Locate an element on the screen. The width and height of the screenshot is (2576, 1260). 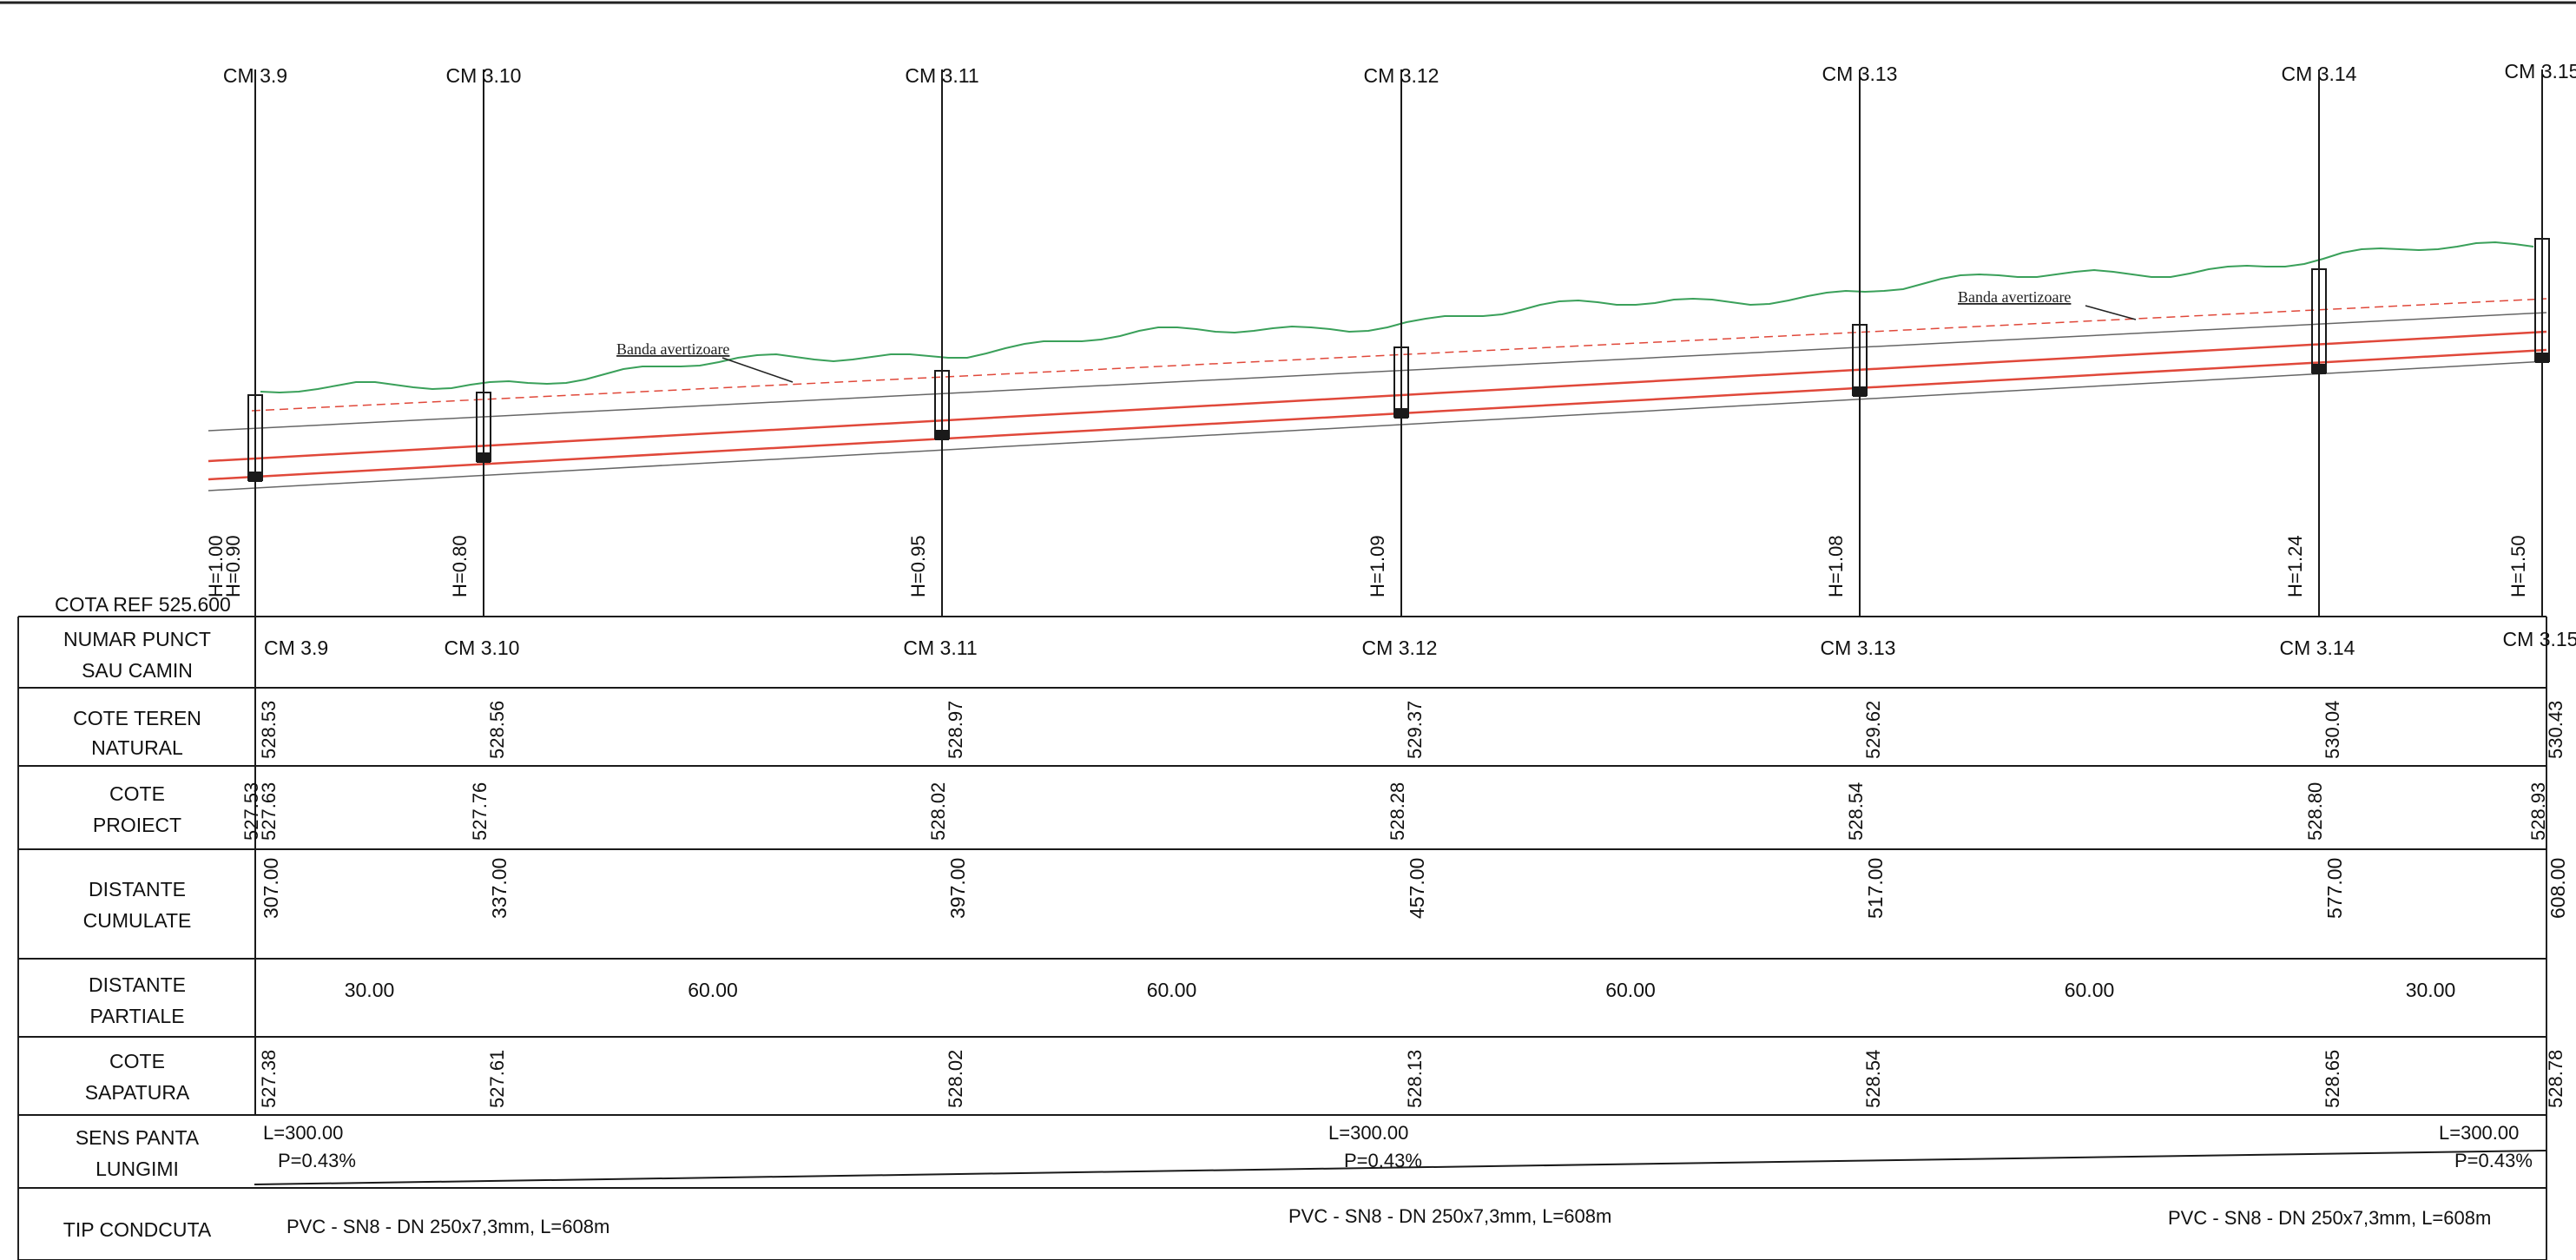
cumulative-distance-value: 608.00 is located at coordinates (2557, 888).